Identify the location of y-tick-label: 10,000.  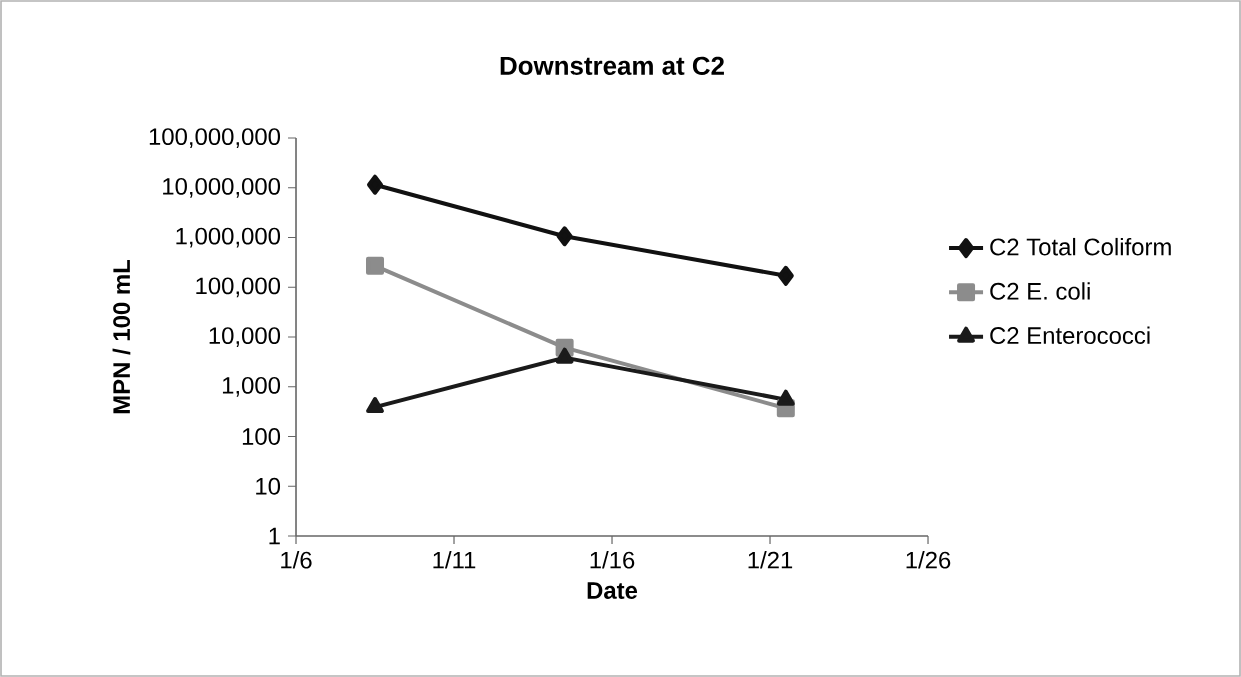
(245, 337).